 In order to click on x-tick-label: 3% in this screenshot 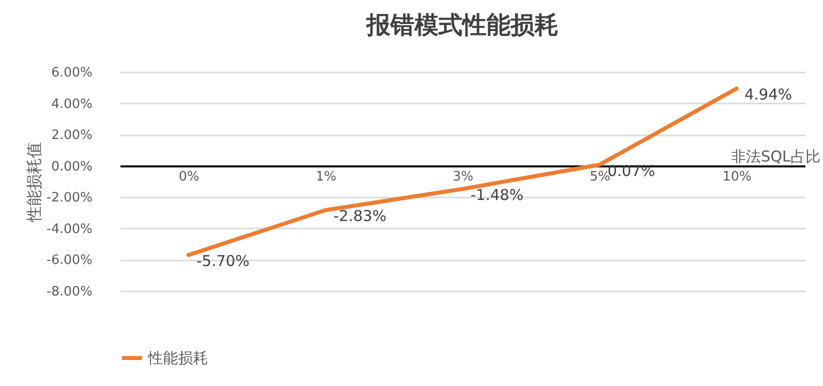, I will do `click(463, 176)`.